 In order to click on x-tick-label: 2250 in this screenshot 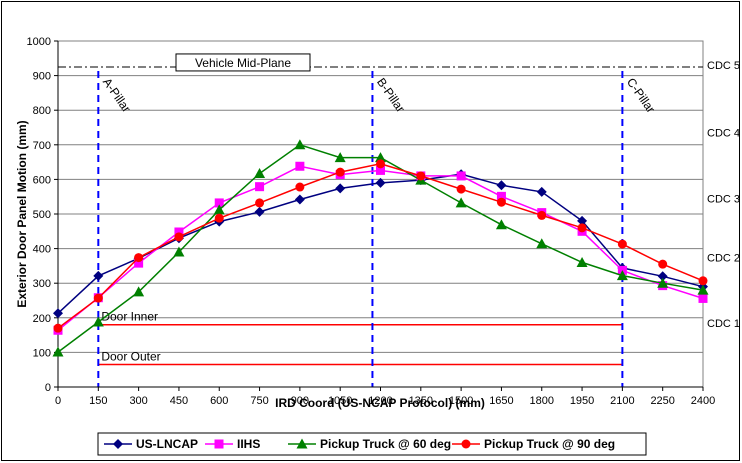, I will do `click(662, 401)`.